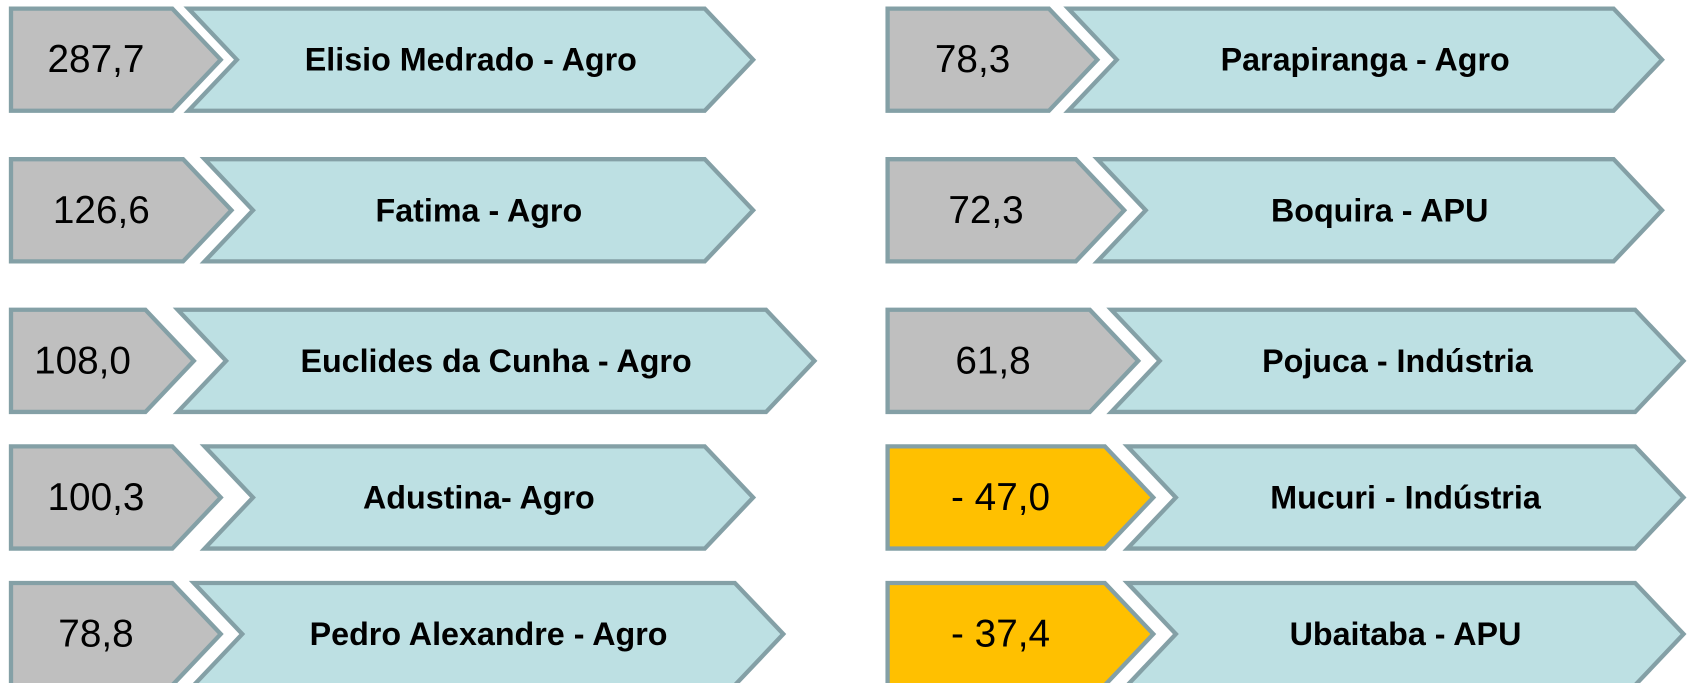 This screenshot has height=683, width=1687. What do you see at coordinates (95, 634) in the screenshot?
I see `value: 78,8` at bounding box center [95, 634].